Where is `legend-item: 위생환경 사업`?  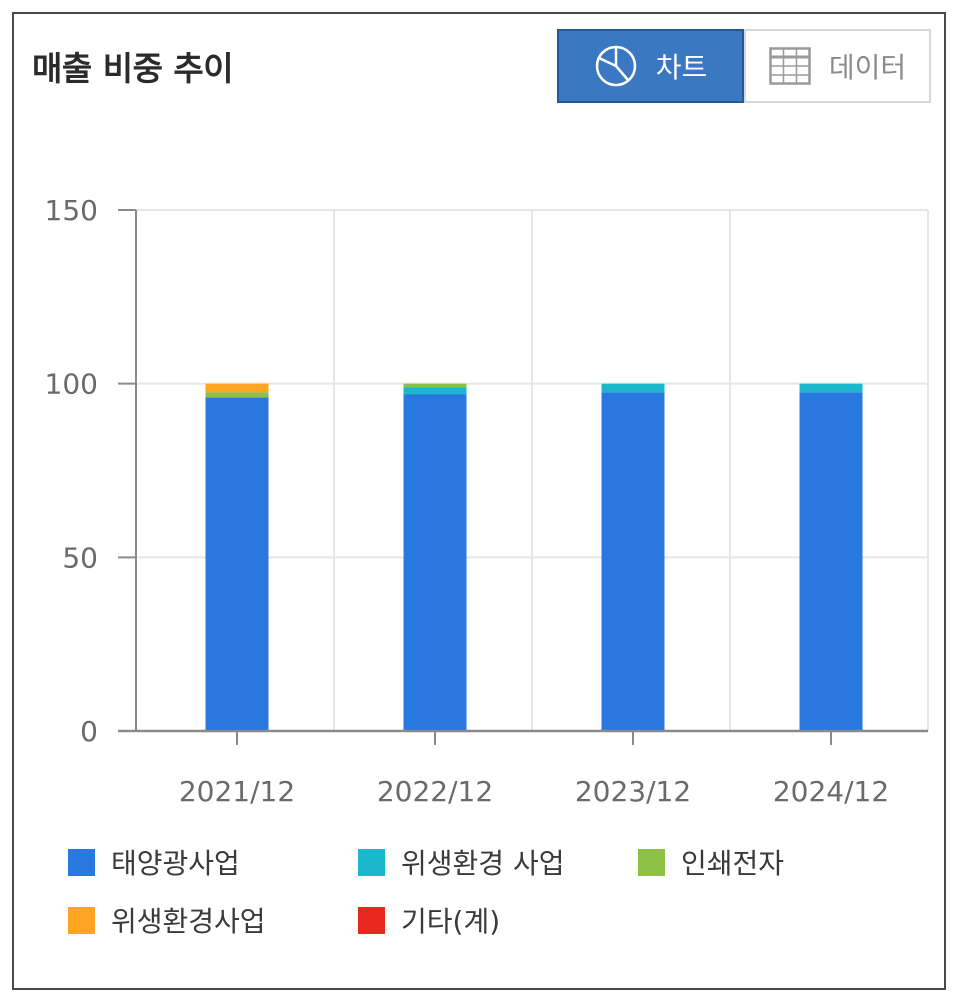
legend-item: 위생환경 사업 is located at coordinates (461, 862).